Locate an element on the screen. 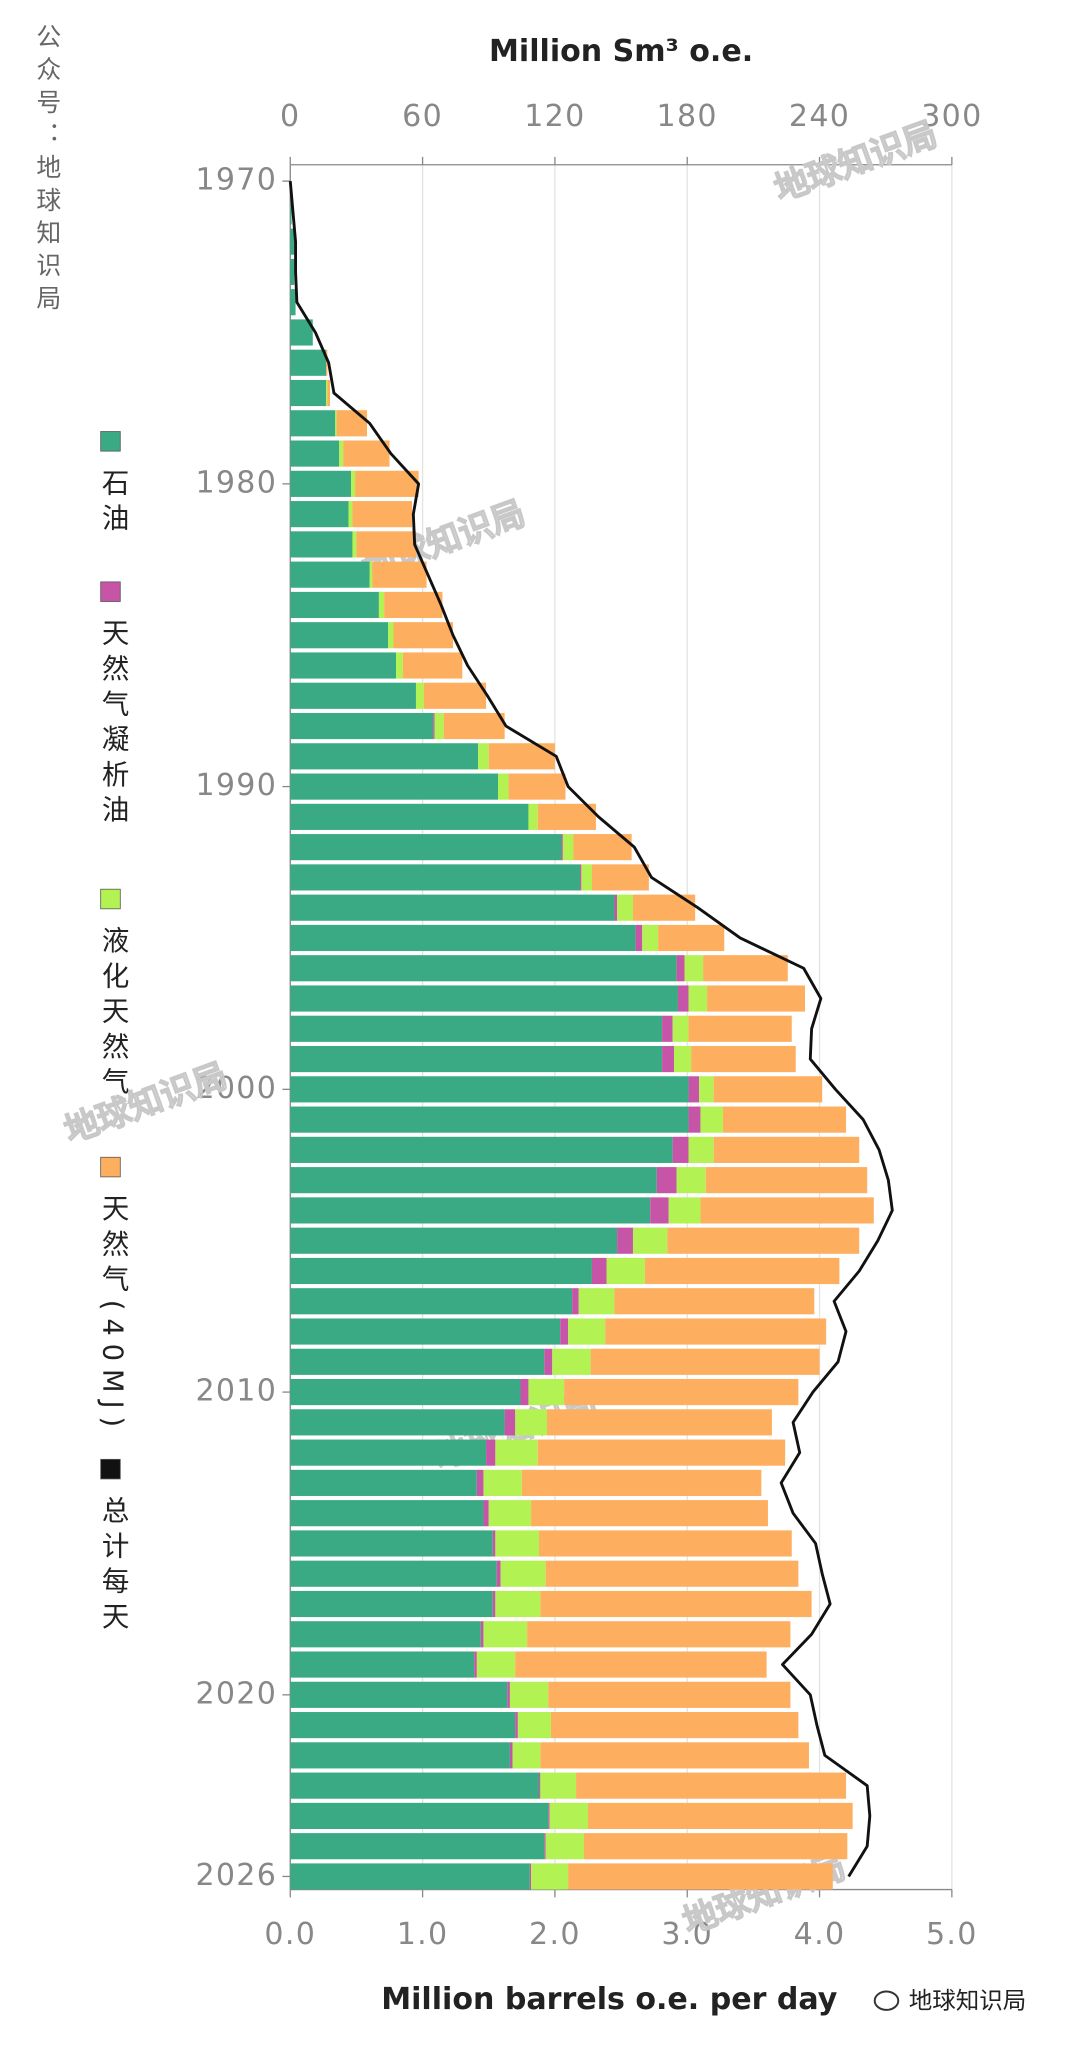  legend-label: 液化天然气 is located at coordinates (113, 1014).